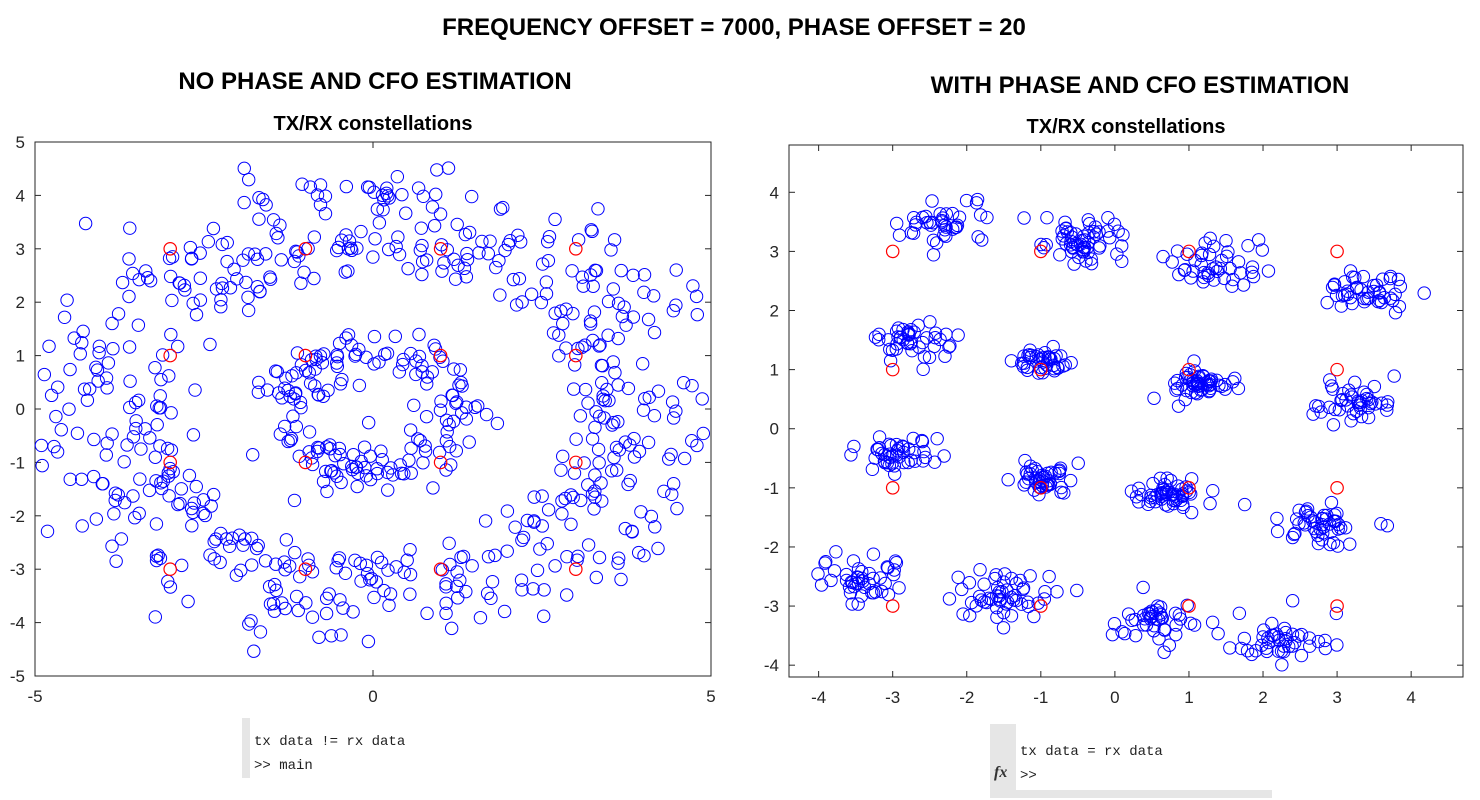 The image size is (1480, 800). What do you see at coordinates (771, 488) in the screenshot?
I see `y-tick-label: -1` at bounding box center [771, 488].